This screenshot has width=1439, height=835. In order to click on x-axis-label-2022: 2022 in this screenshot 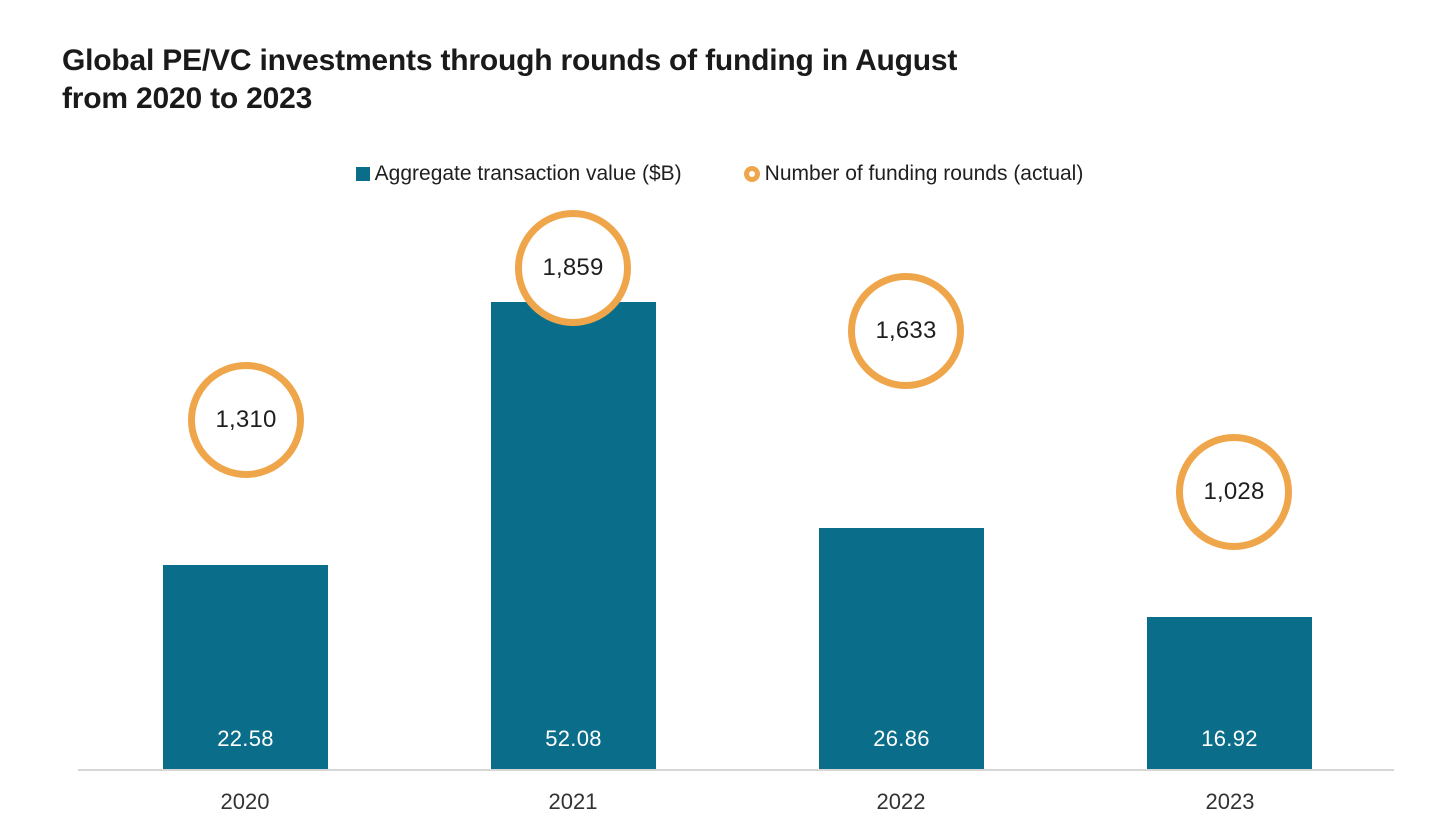, I will do `click(901, 801)`.